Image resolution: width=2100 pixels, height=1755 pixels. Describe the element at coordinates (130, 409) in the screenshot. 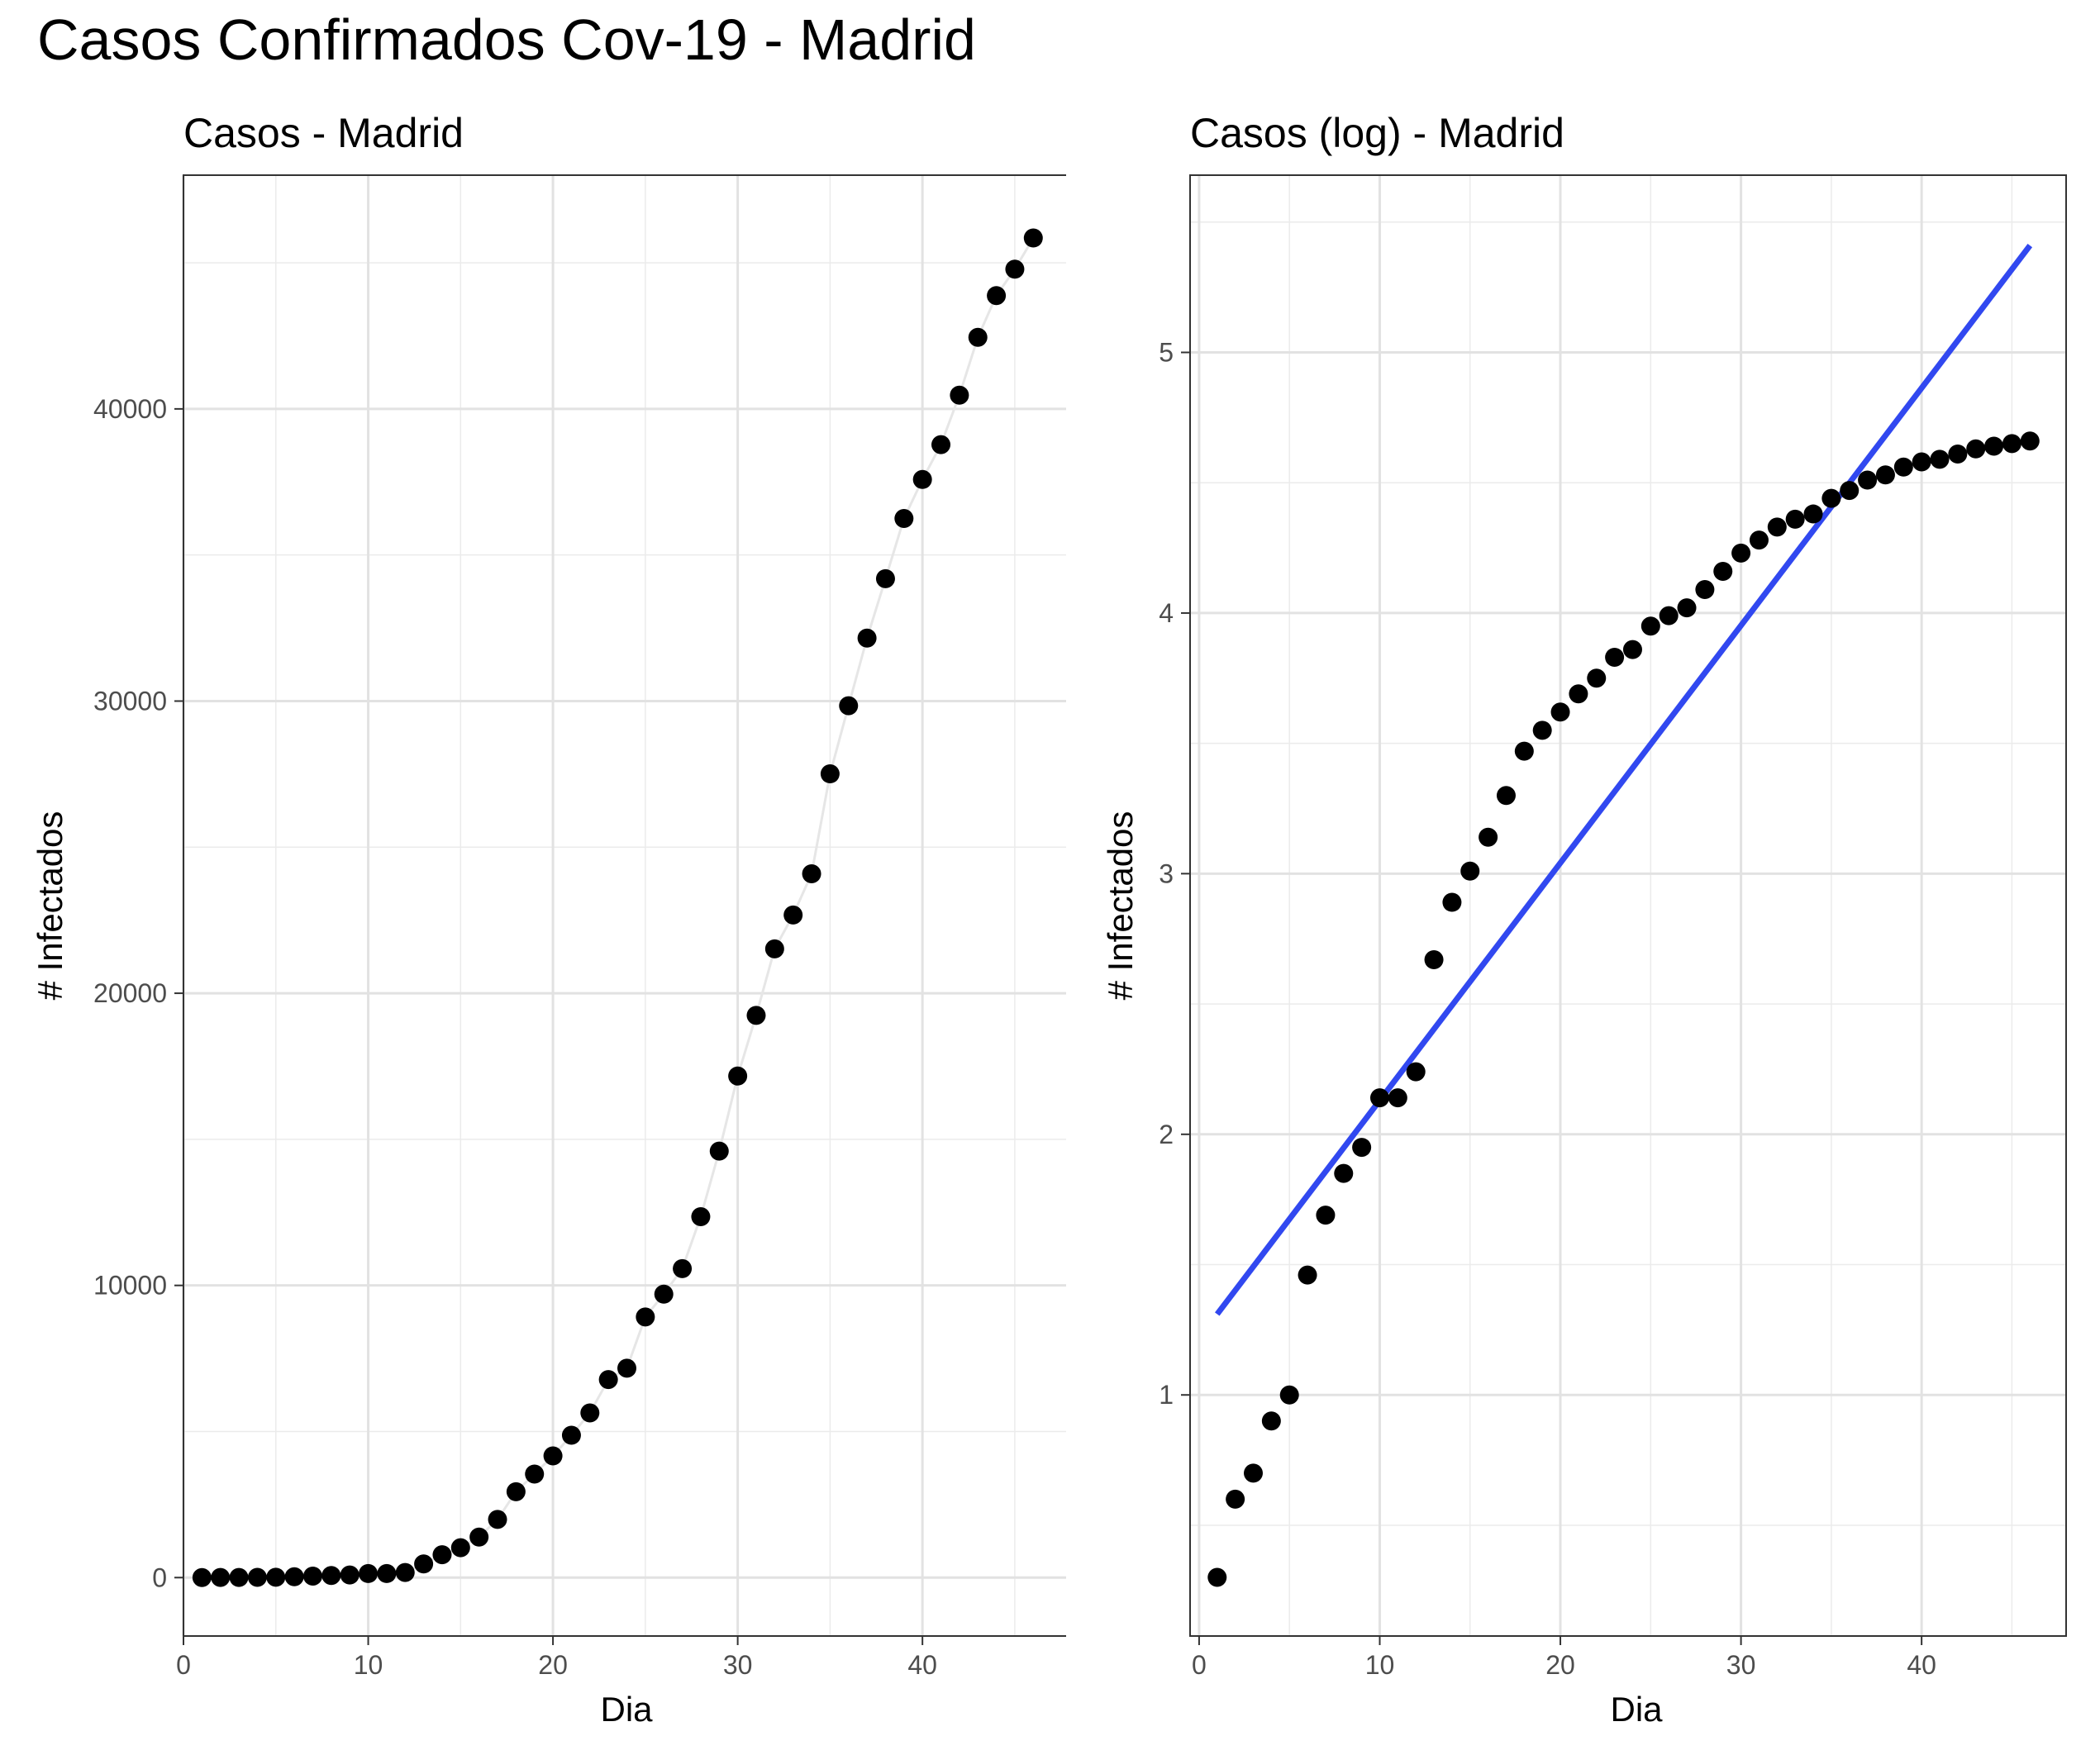

I see `y-tick-label: 40000` at that location.